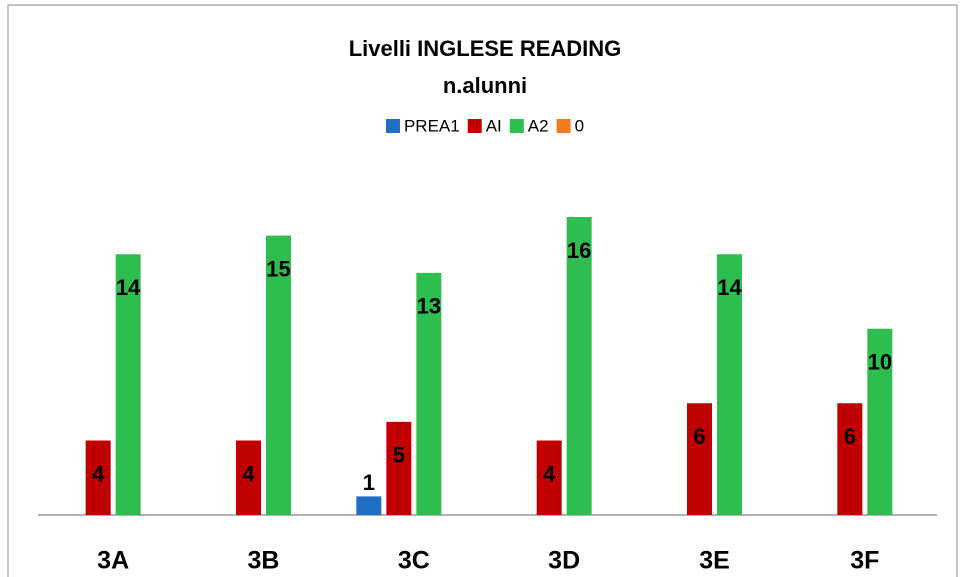 Image resolution: width=966 pixels, height=577 pixels. What do you see at coordinates (429, 306) in the screenshot?
I see `data-label: 13` at bounding box center [429, 306].